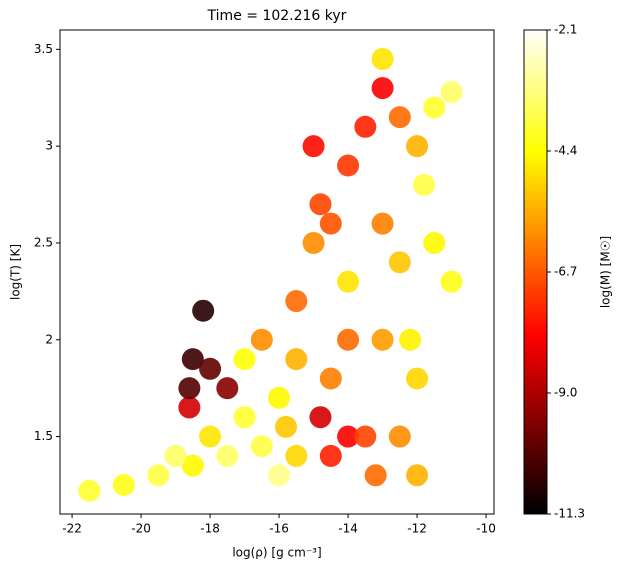 Image resolution: width=625 pixels, height=580 pixels. What do you see at coordinates (49, 339) in the screenshot?
I see `y-tick-label: 2` at bounding box center [49, 339].